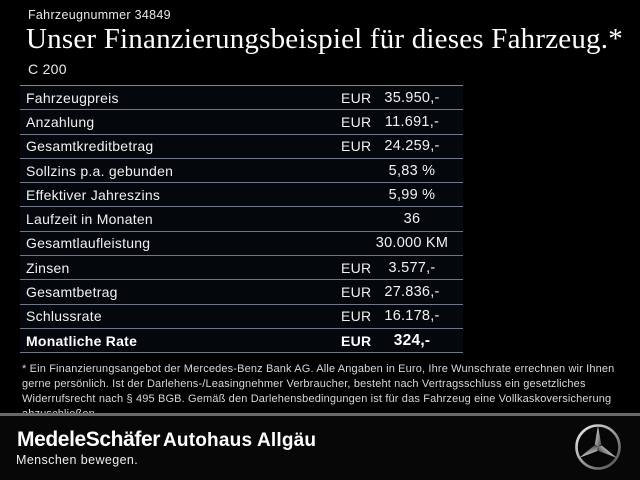 This screenshot has height=480, width=640. Describe the element at coordinates (412, 316) in the screenshot. I see `row-value: 16.178,-` at that location.